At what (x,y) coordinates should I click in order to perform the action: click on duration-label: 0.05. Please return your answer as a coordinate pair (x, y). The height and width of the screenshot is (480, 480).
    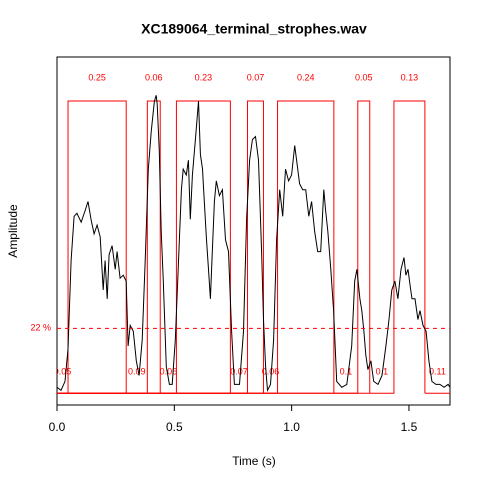
    Looking at the image, I should click on (364, 77).